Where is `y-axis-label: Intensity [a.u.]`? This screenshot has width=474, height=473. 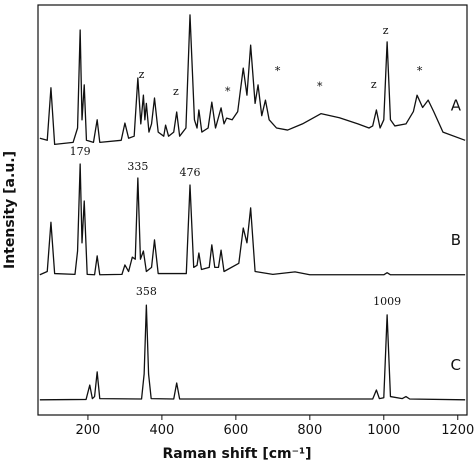
y-axis-label: Intensity [a.u.] is located at coordinates (10, 210).